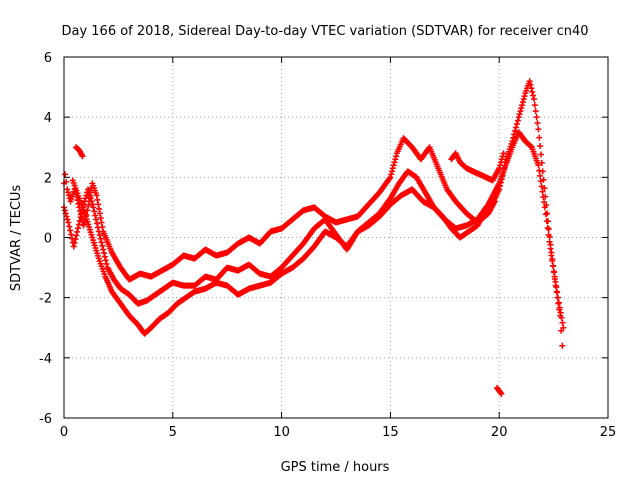 Image resolution: width=640 pixels, height=480 pixels. Describe the element at coordinates (173, 432) in the screenshot. I see `x-tick-label: 5` at that location.